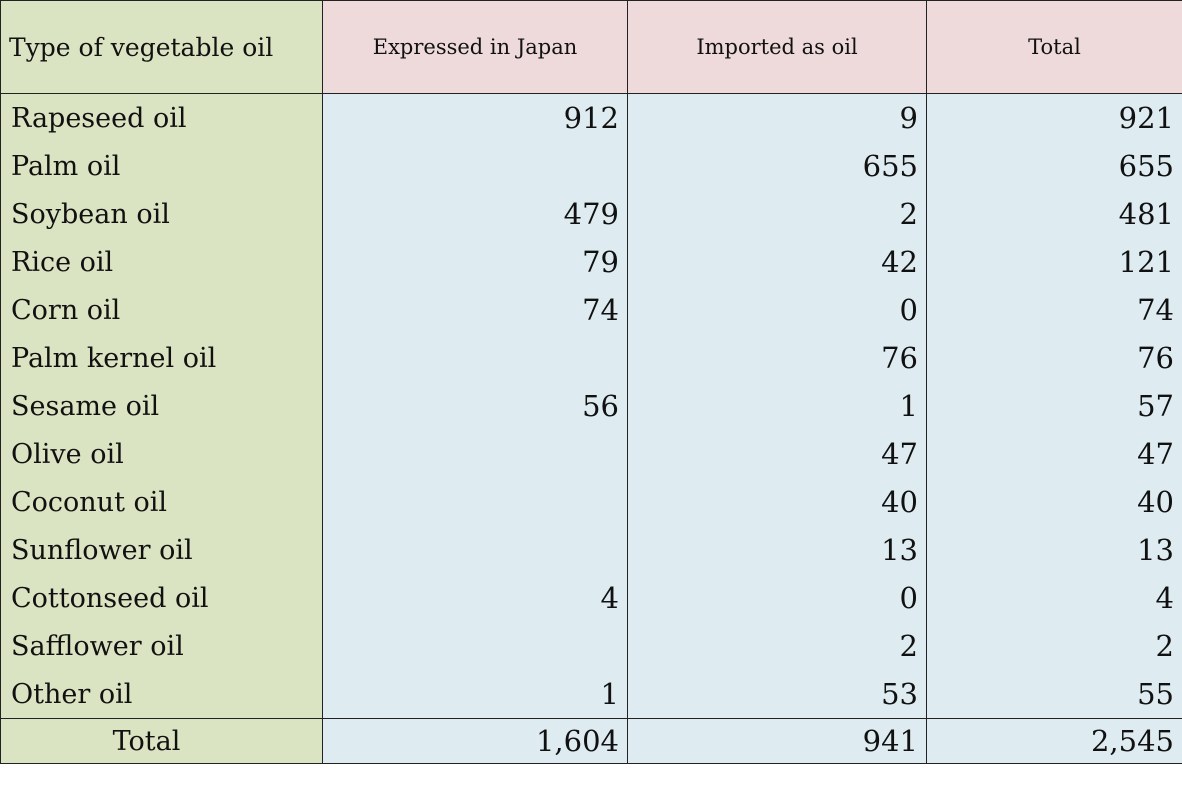 The height and width of the screenshot is (802, 1182). Describe the element at coordinates (161, 694) in the screenshot. I see `oil-type-cell: Other oil` at that location.